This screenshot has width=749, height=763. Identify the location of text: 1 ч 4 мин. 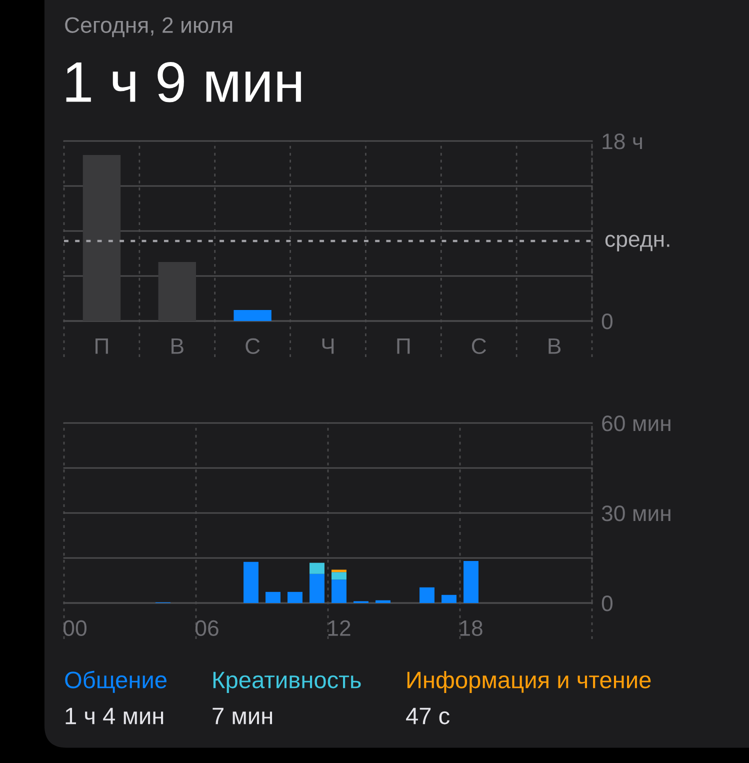
(115, 716).